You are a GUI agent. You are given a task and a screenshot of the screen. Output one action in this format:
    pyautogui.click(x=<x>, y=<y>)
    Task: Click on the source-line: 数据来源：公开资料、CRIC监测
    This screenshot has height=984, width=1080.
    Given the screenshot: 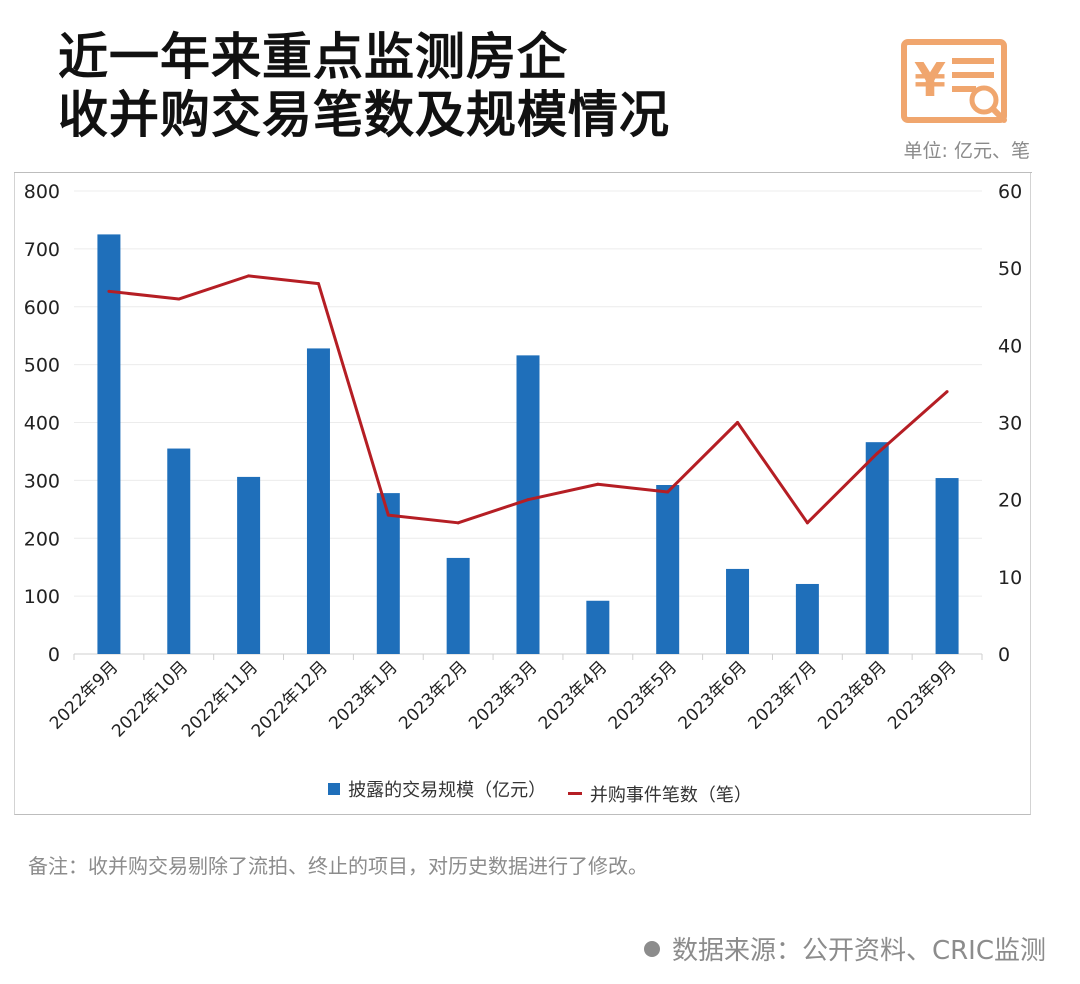 What is the action you would take?
    pyautogui.click(x=844, y=948)
    